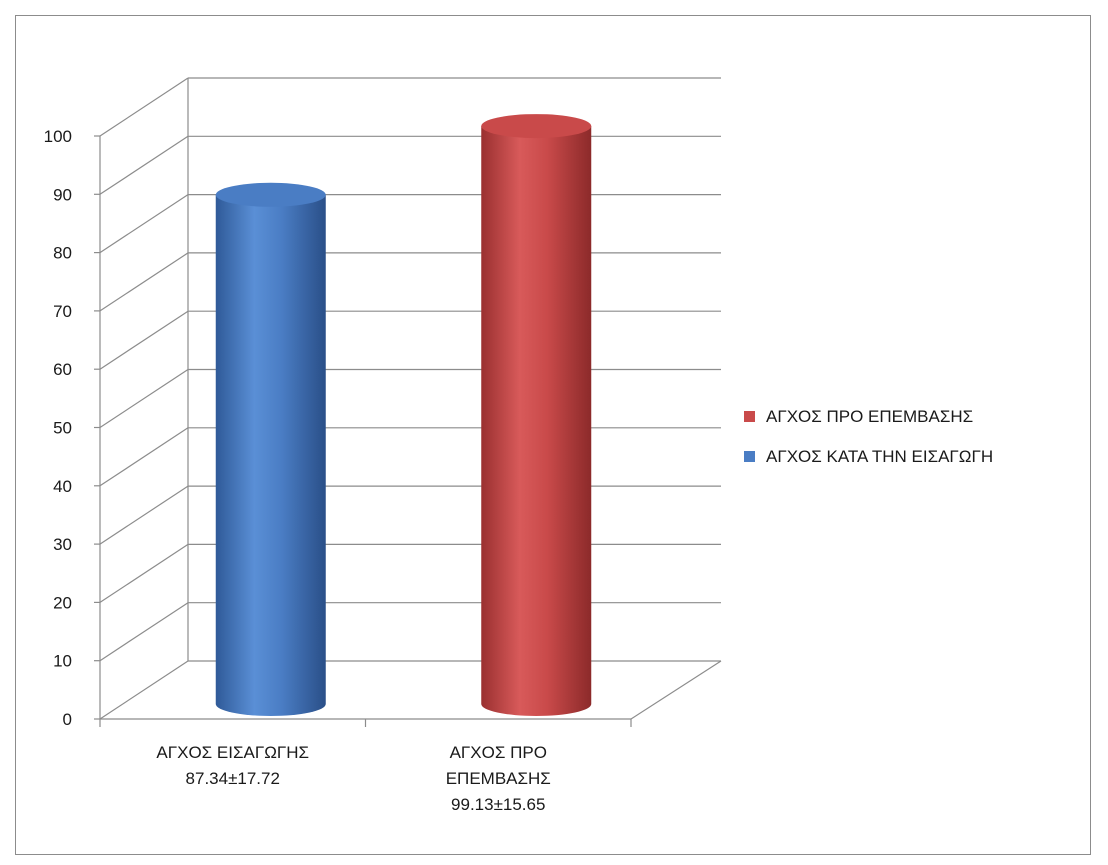 The width and height of the screenshot is (1108, 865). I want to click on y-tick-label: 10, so click(62, 661).